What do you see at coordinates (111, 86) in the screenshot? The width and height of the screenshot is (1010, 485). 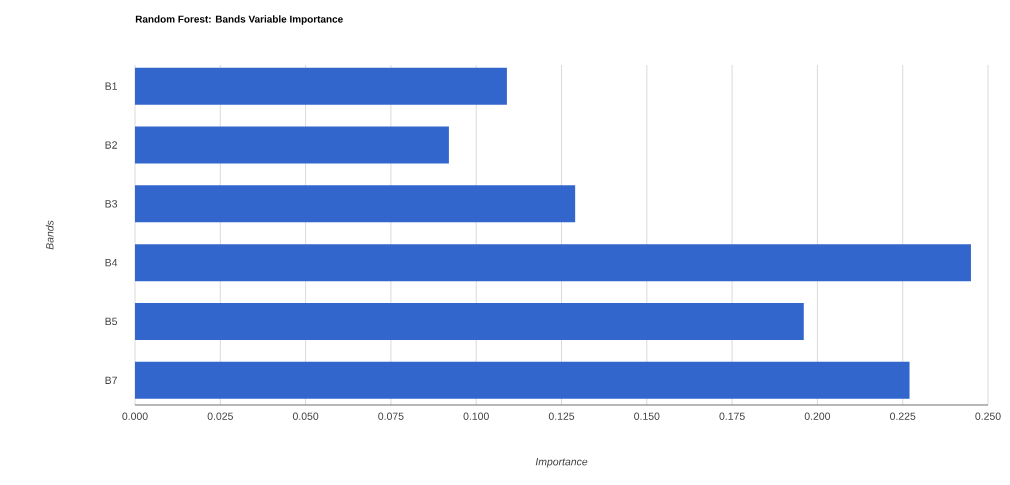 I see `y-tick-label: B1` at bounding box center [111, 86].